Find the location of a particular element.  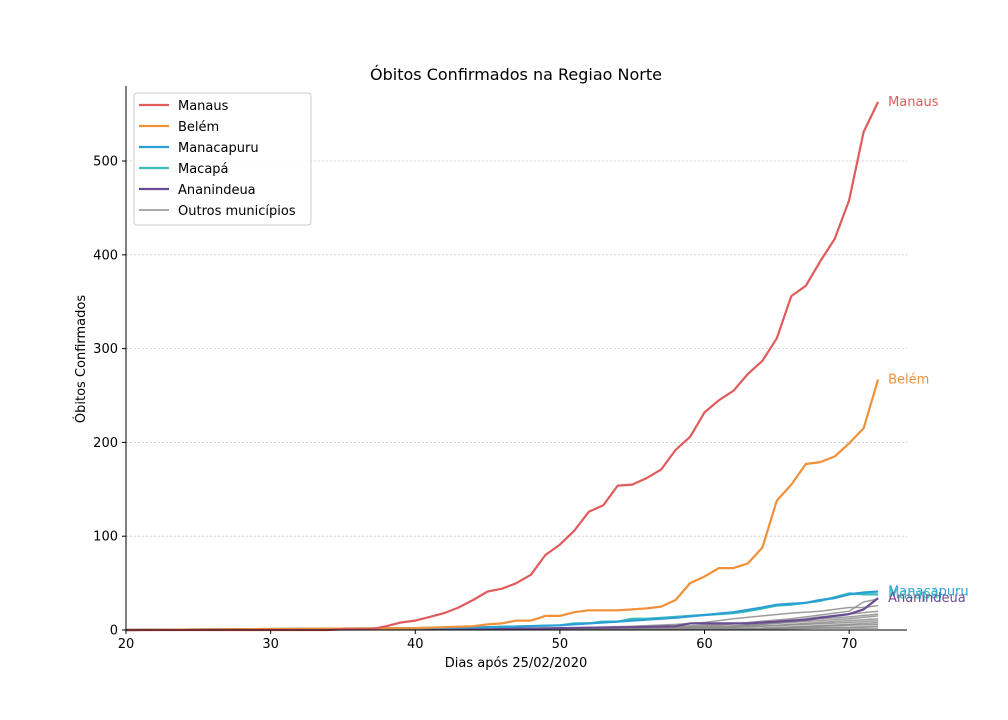

x-tick-label: 60 is located at coordinates (704, 644).